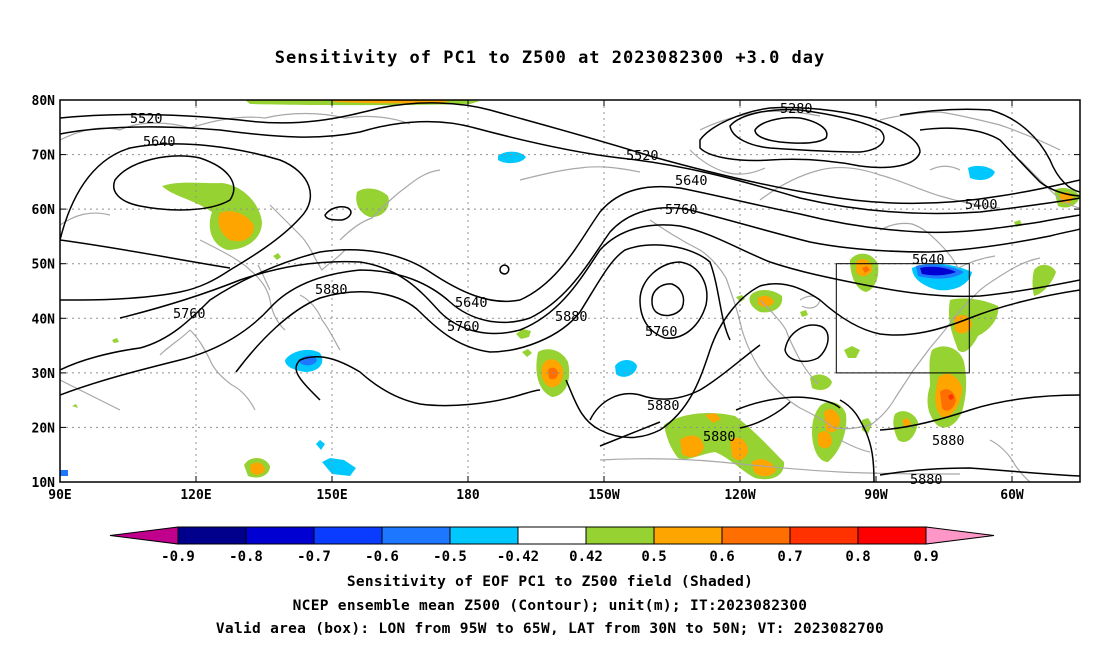 The image size is (1100, 650). What do you see at coordinates (44, 292) in the screenshot?
I see `latitude-labels: 80N 70N 60N 50N 40N 30N 20N 10N` at bounding box center [44, 292].